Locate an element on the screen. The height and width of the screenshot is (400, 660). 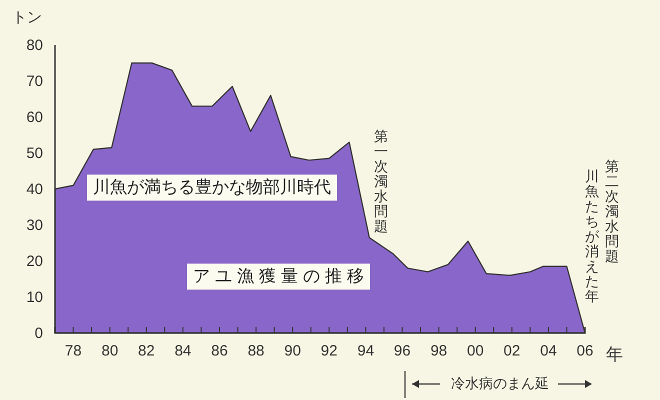
text: 第二次濁水問題 is located at coordinates (612, 212).